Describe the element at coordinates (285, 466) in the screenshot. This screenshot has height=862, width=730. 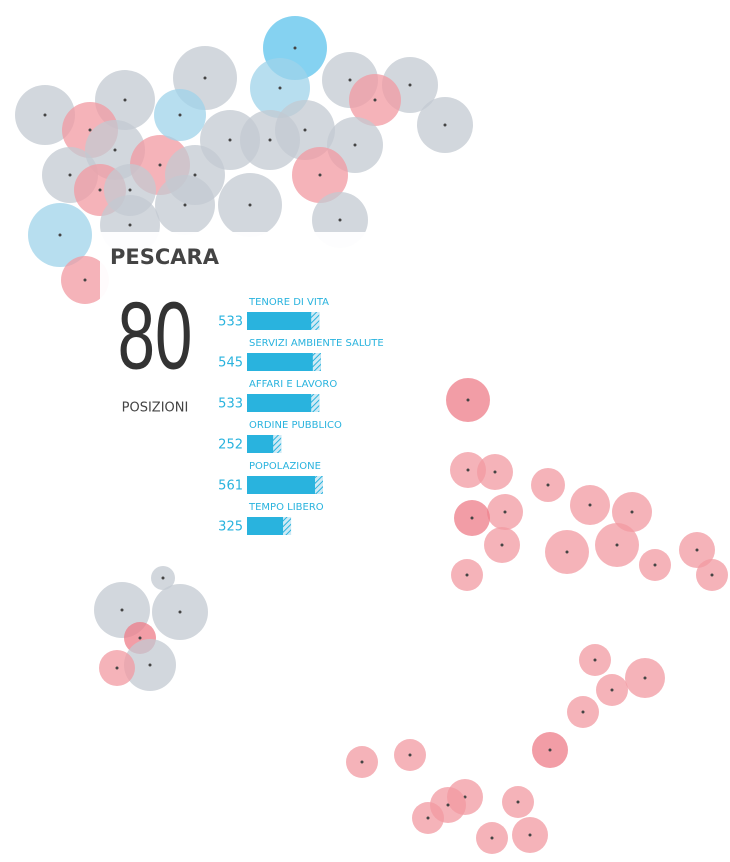
I see `bar-label: POPOLAZIONE` at that location.